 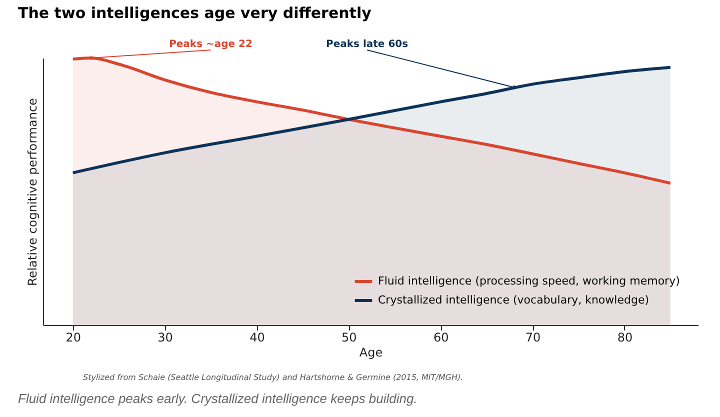 I want to click on annotation: Peaks late 60s, so click(x=367, y=44).